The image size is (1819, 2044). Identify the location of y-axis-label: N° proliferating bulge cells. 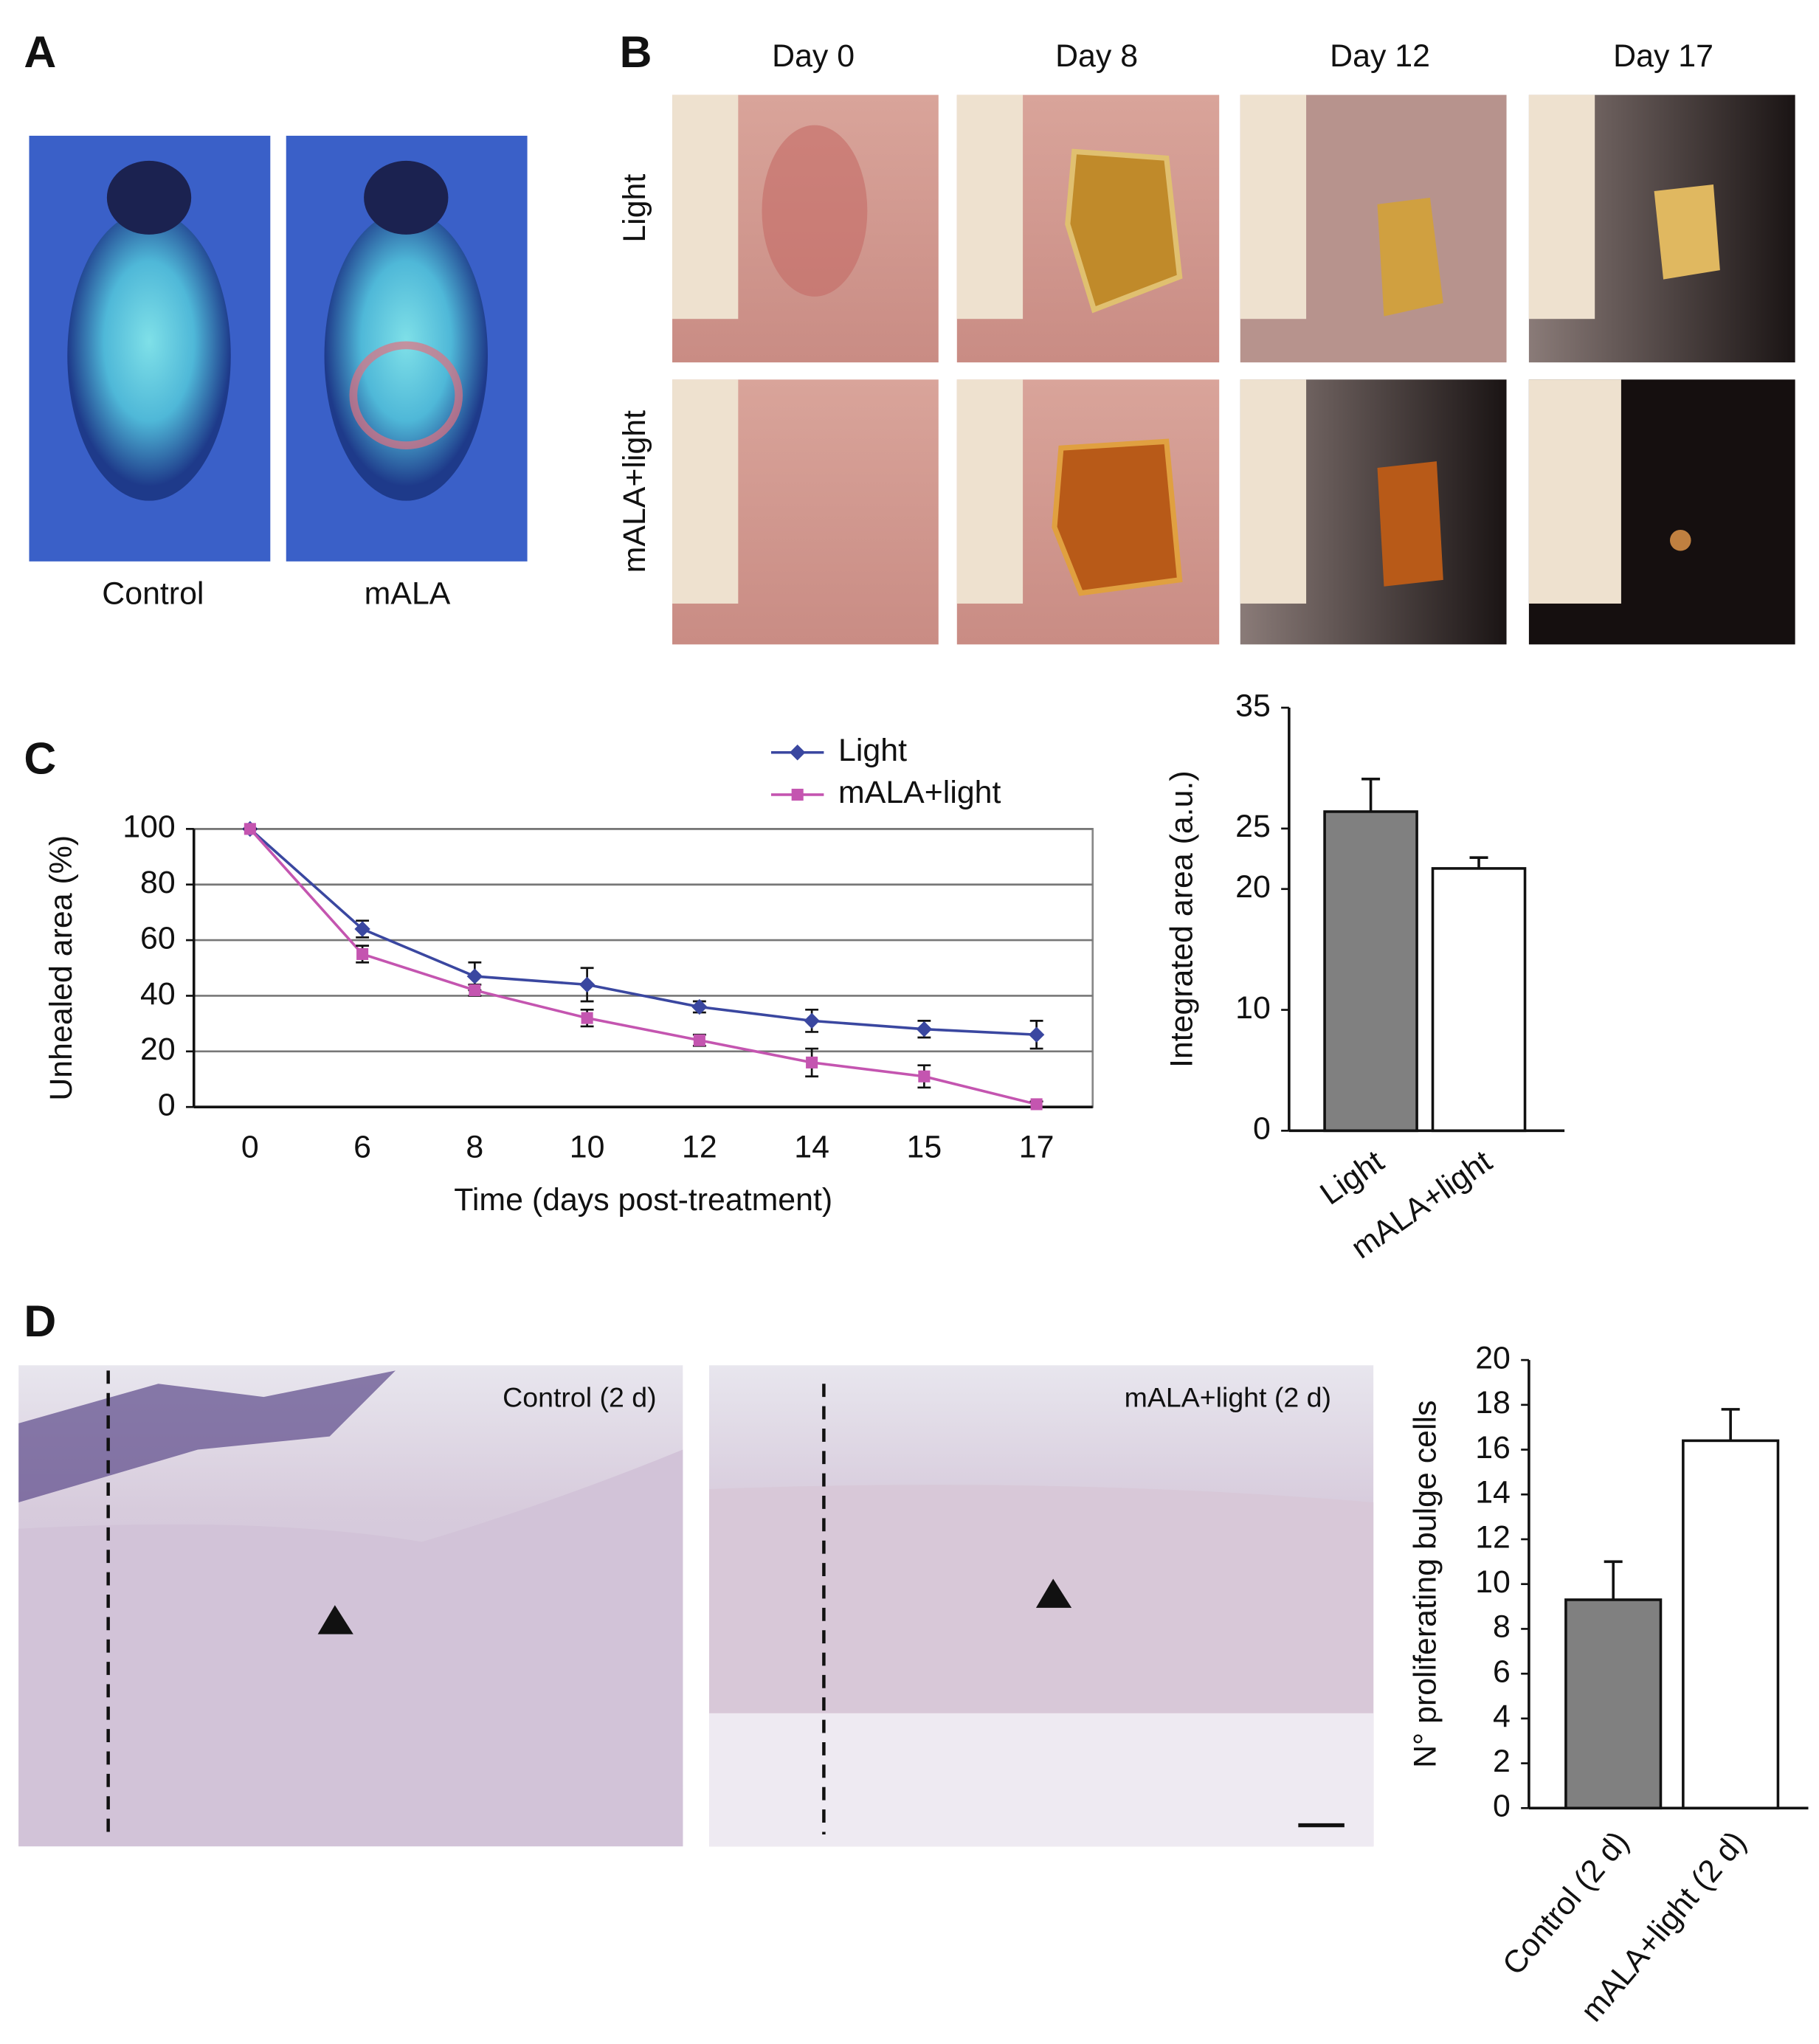
(1426, 1584).